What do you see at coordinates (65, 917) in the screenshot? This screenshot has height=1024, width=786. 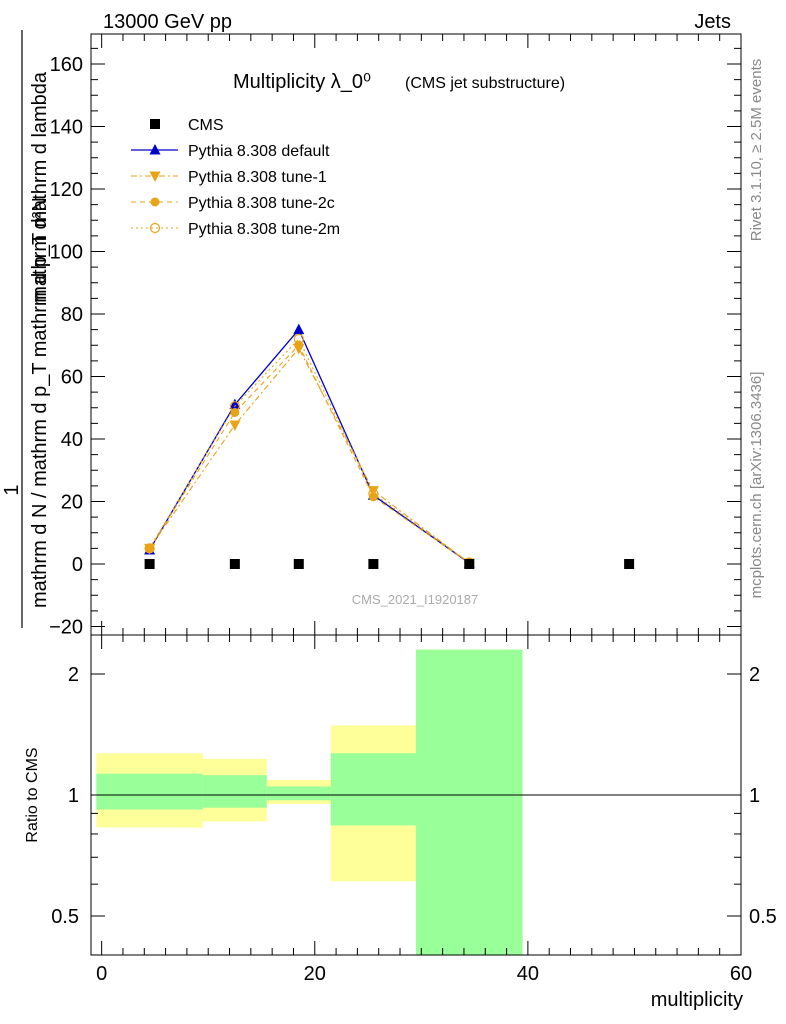 I see `ratio-ytick-label: 0.5` at bounding box center [65, 917].